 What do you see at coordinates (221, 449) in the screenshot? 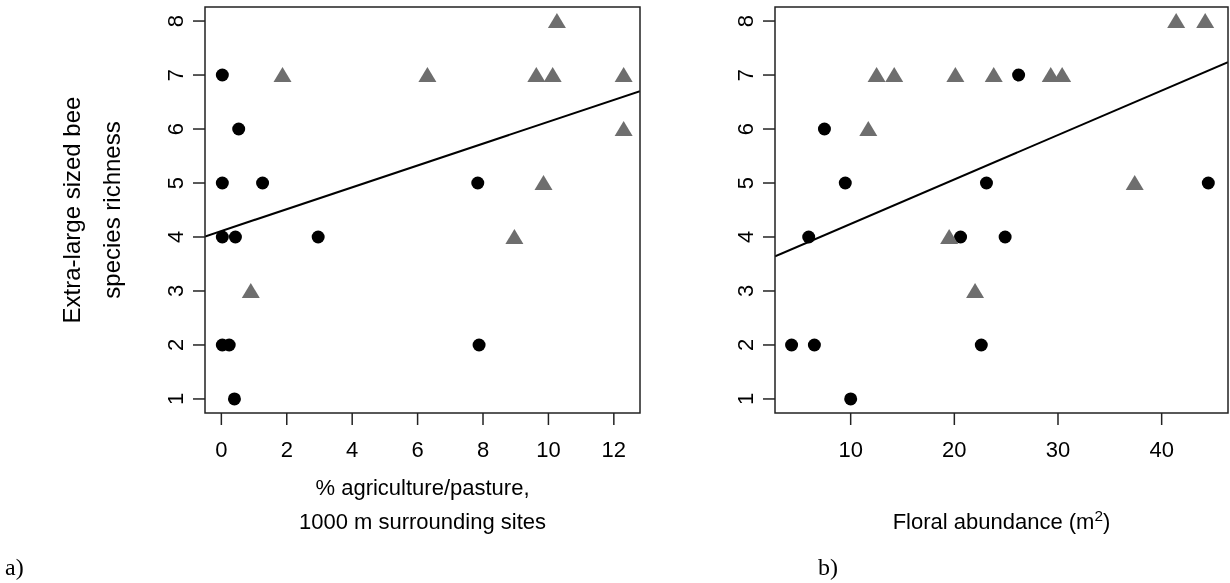
I see `x-tick-label: 0` at bounding box center [221, 449].